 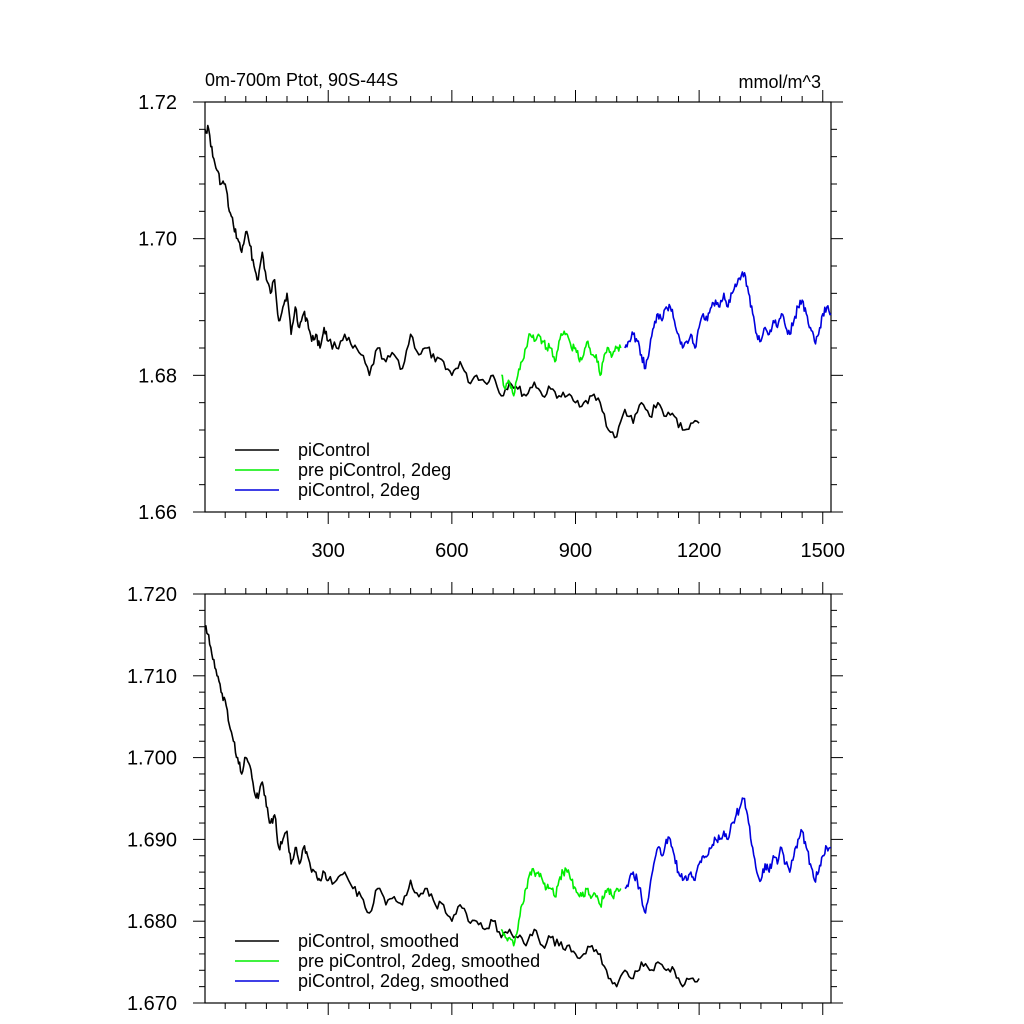 I want to click on y-tick-label: 1.690, so click(x=152, y=840).